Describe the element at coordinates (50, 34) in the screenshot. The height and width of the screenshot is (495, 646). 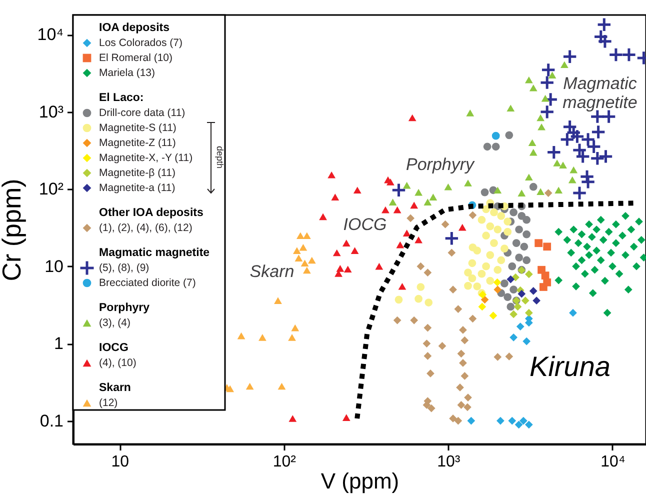
I see `y-tick-label: 10⁴` at that location.